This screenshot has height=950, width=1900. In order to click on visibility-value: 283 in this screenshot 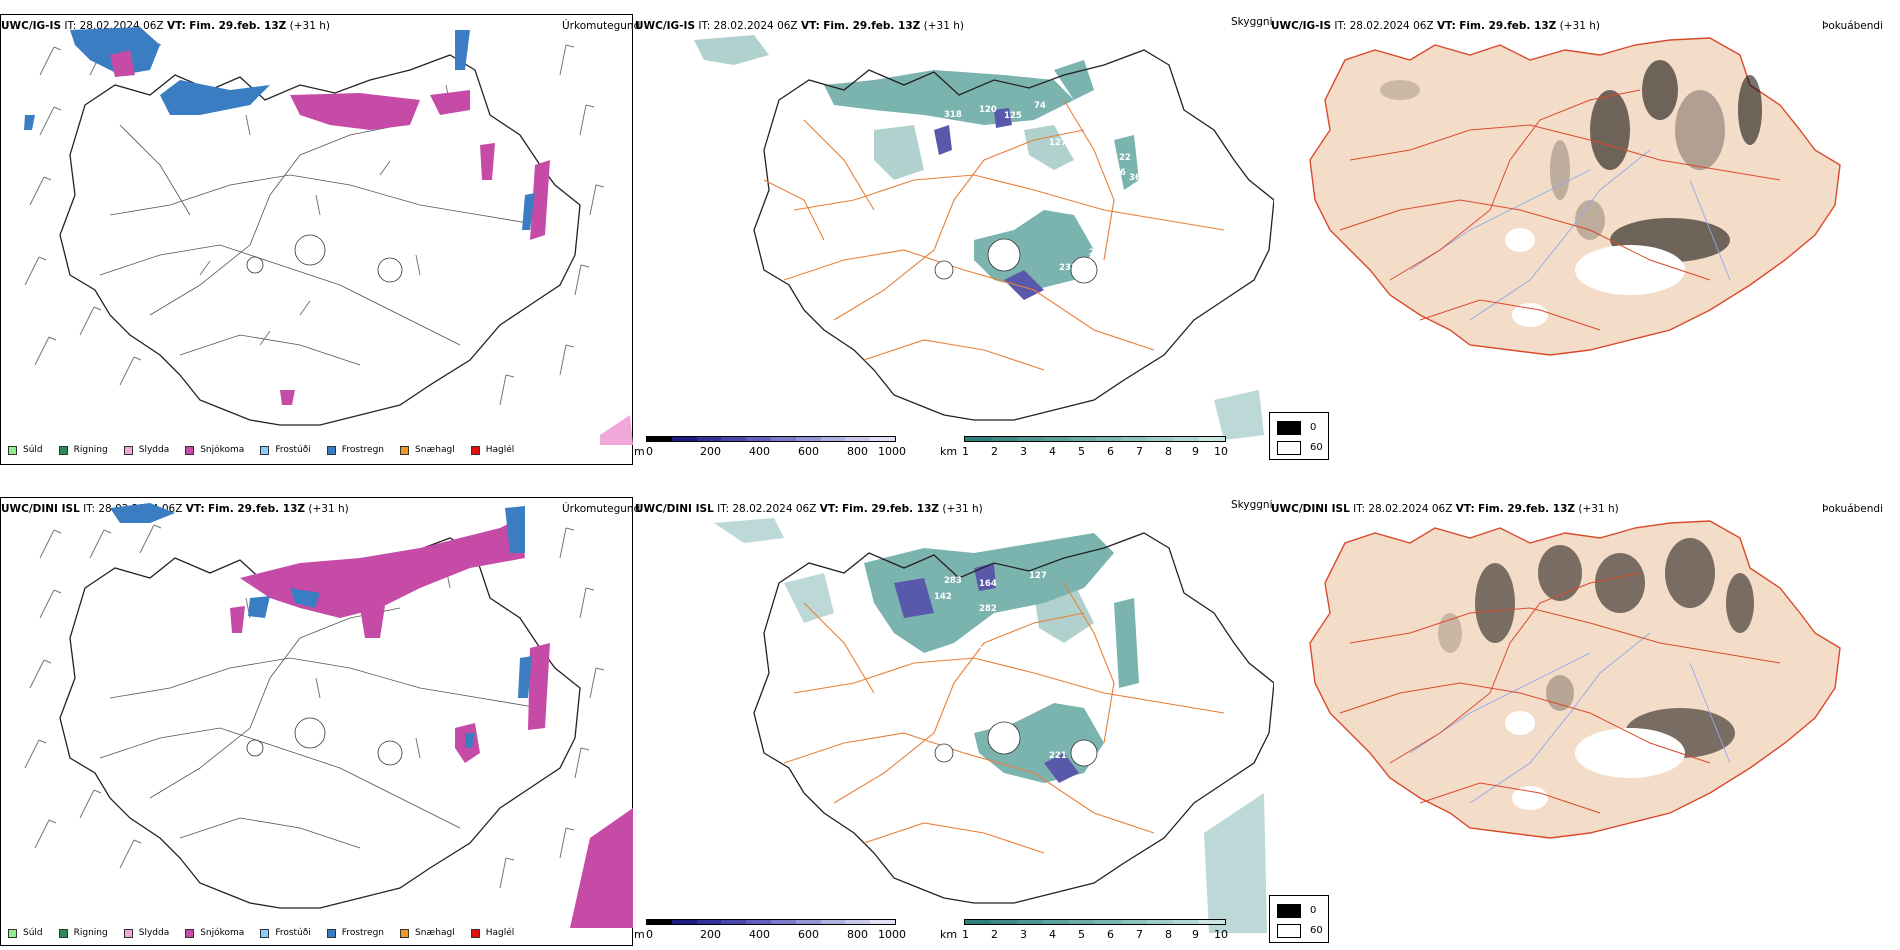, I will do `click(953, 581)`.